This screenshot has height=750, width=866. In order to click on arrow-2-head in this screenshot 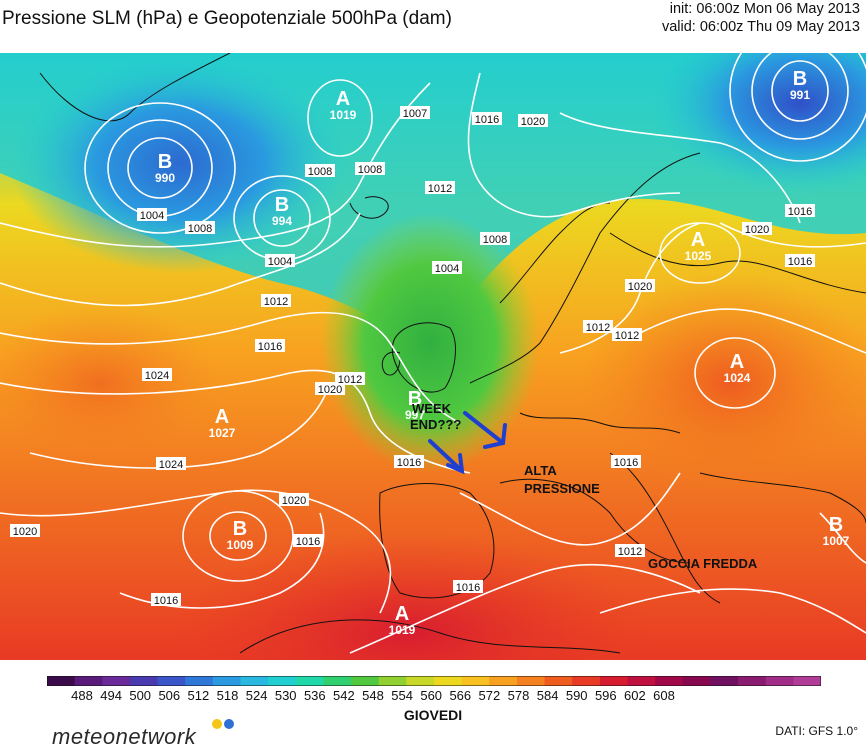, I will do `click(495, 436)`.